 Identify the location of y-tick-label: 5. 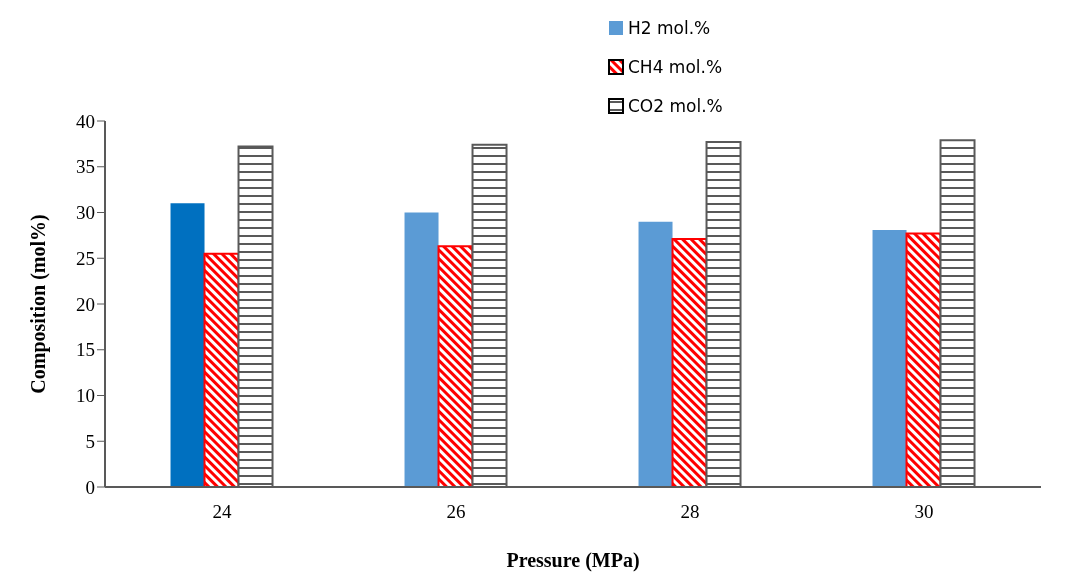
(90, 441).